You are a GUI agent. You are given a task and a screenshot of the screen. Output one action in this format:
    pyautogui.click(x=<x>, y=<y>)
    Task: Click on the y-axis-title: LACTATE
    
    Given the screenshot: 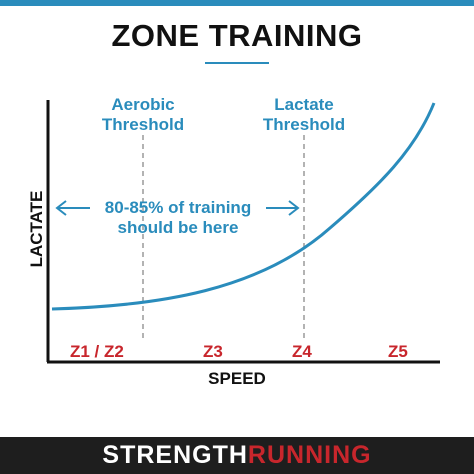 What is the action you would take?
    pyautogui.click(x=36, y=229)
    